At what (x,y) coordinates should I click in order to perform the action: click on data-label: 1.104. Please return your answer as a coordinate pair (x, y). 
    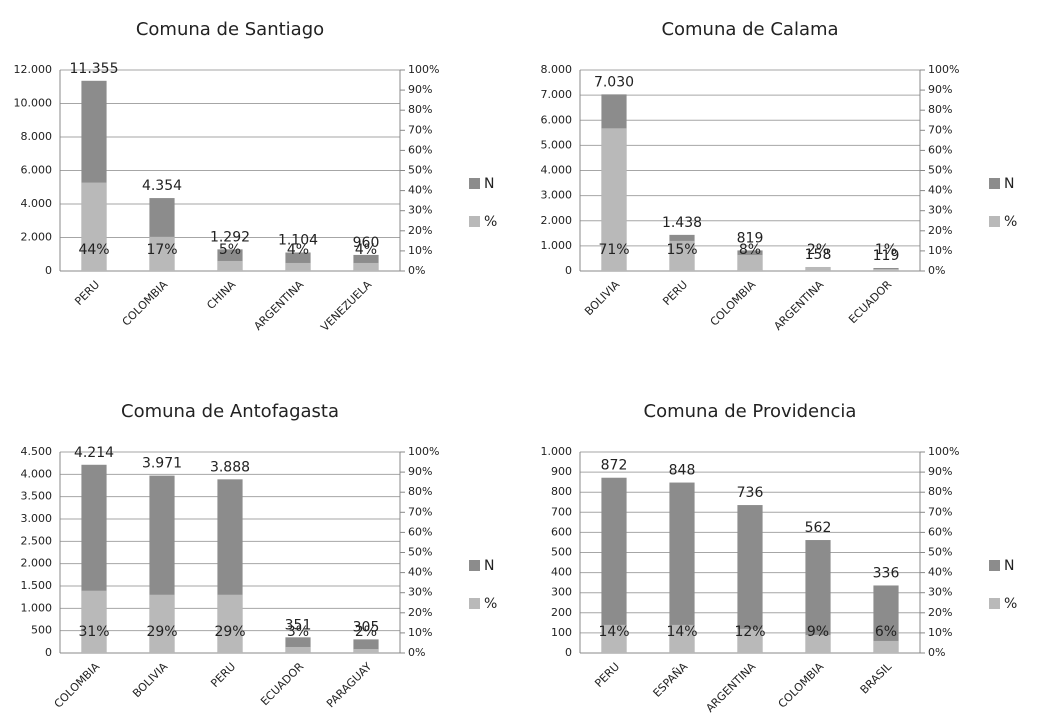
    Looking at the image, I should click on (298, 241).